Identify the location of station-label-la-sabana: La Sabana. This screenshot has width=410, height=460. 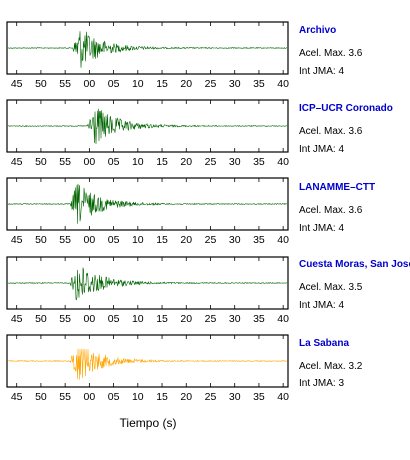
(324, 343).